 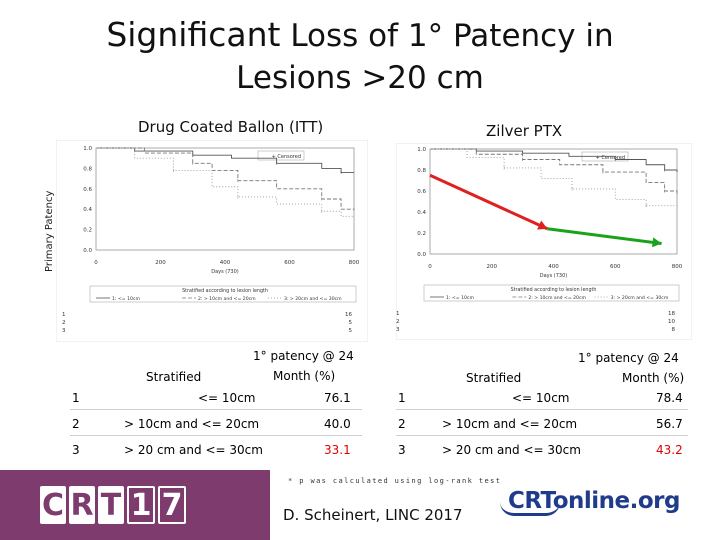 I want to click on crtonline-logo: CRTonline.org, so click(x=590, y=502).